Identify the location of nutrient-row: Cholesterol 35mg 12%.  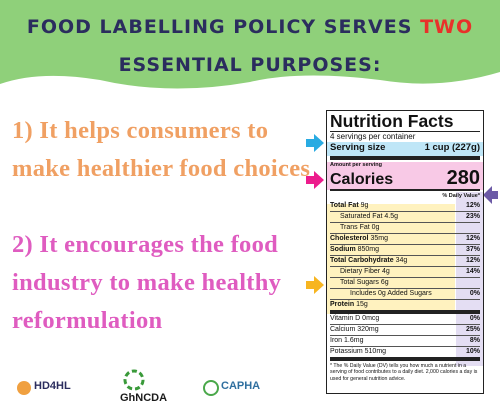
(405, 238).